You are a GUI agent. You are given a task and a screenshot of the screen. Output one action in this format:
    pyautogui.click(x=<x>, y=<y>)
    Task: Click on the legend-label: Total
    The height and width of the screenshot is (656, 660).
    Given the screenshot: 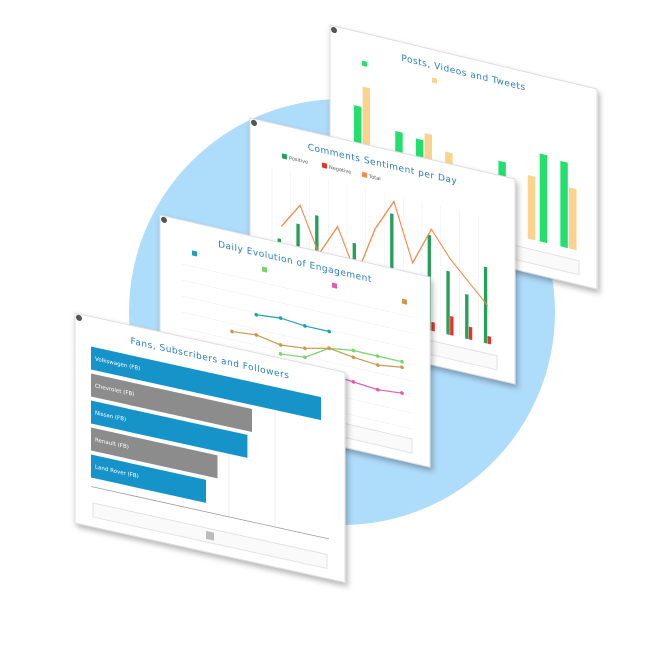 What is the action you would take?
    pyautogui.click(x=374, y=178)
    